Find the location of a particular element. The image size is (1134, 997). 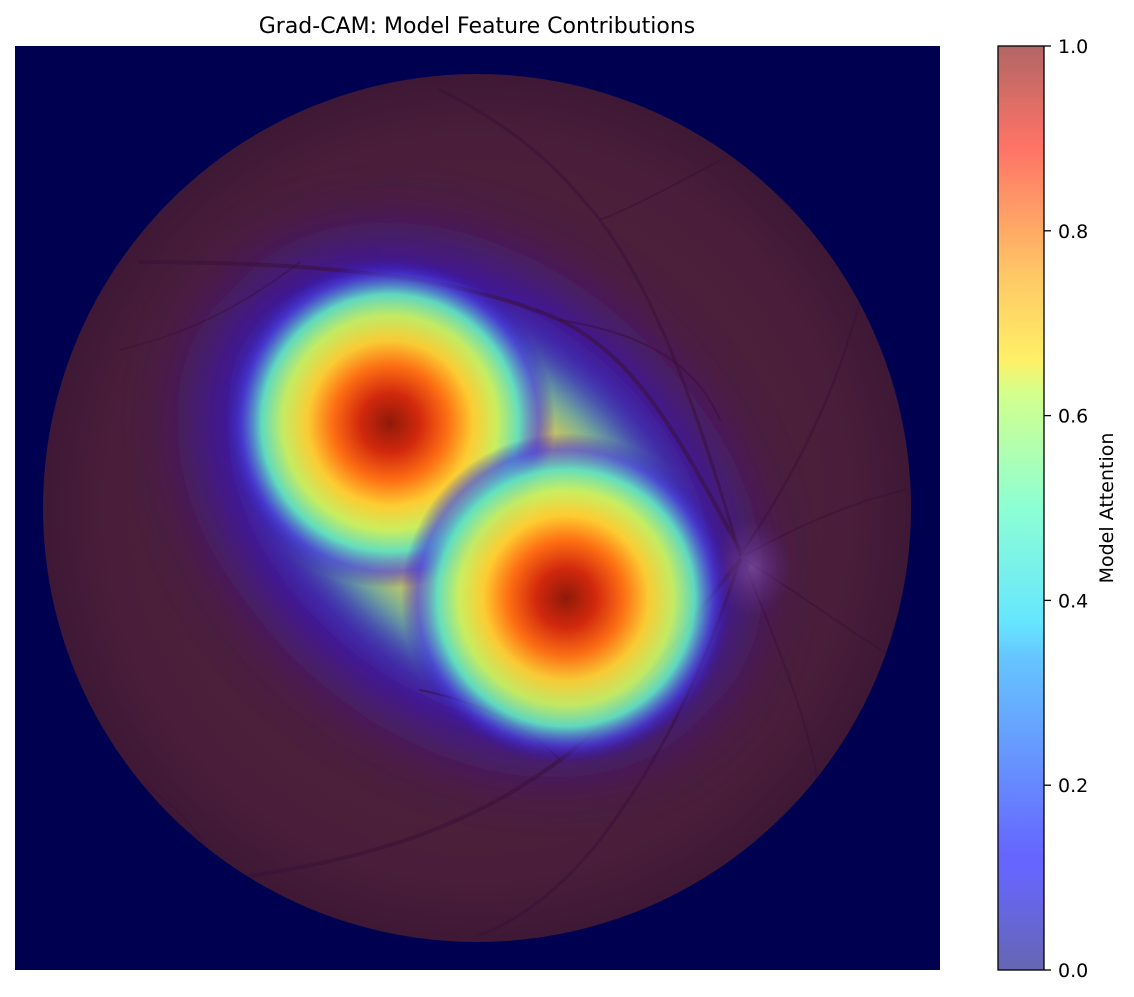

colorbar-frame is located at coordinates (1021, 508).